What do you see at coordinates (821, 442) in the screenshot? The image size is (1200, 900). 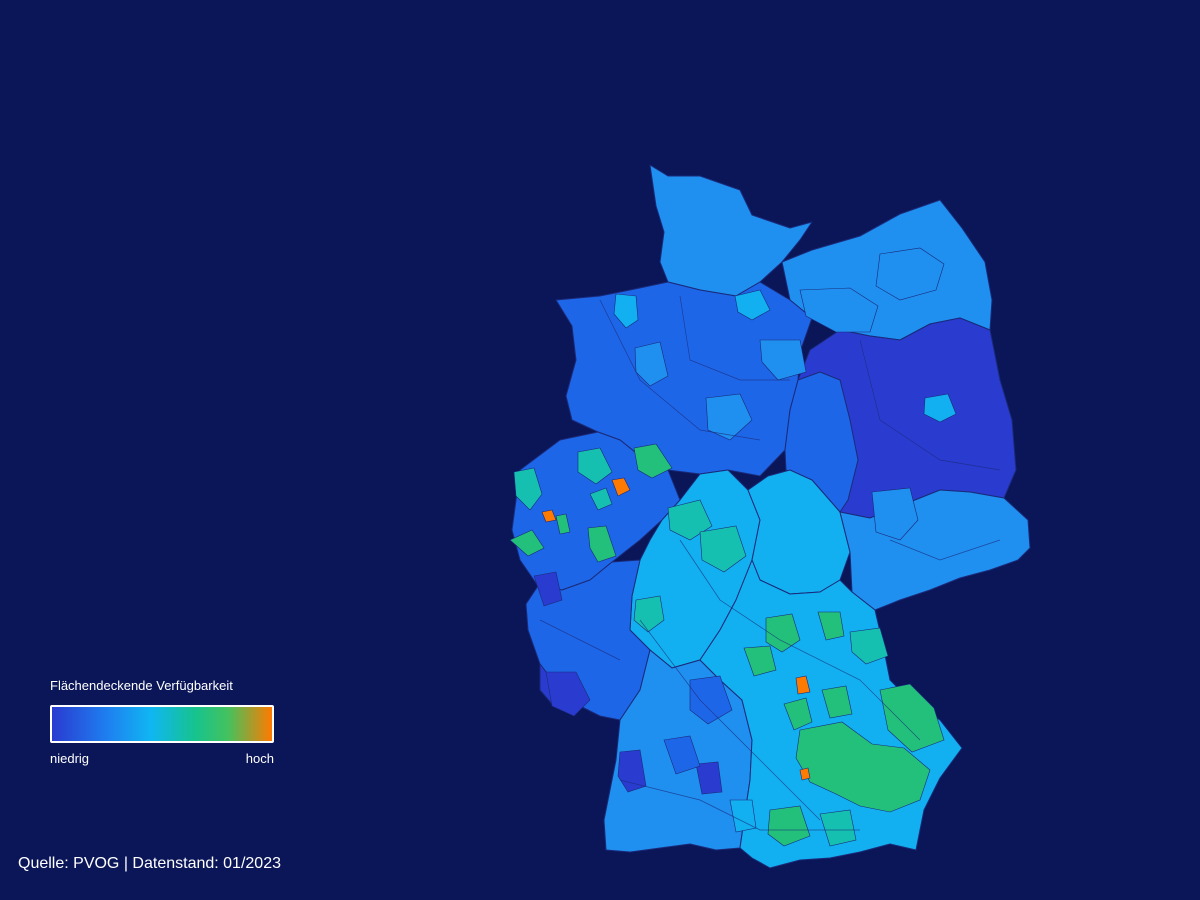 I see `region-sachsen-anhalt` at bounding box center [821, 442].